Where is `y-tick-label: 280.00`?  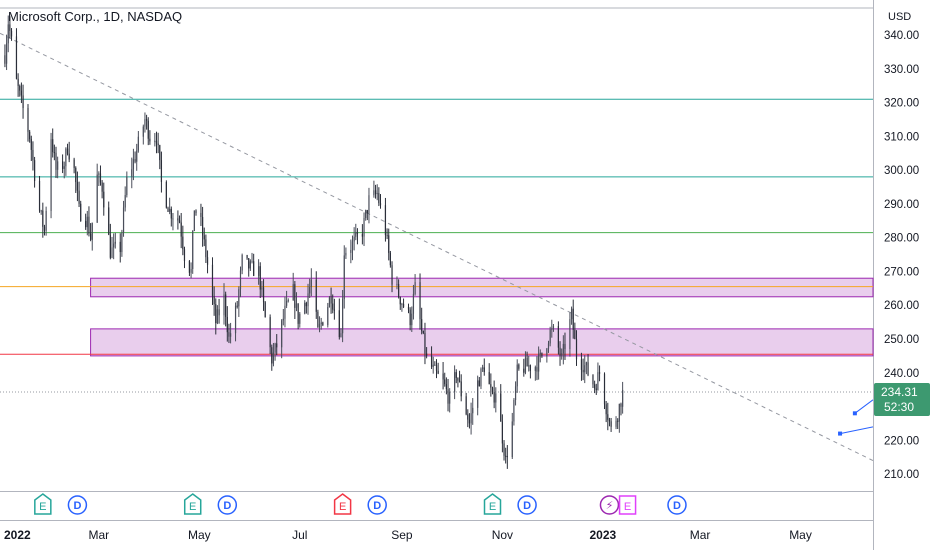
y-tick-label: 280.00 is located at coordinates (901, 239).